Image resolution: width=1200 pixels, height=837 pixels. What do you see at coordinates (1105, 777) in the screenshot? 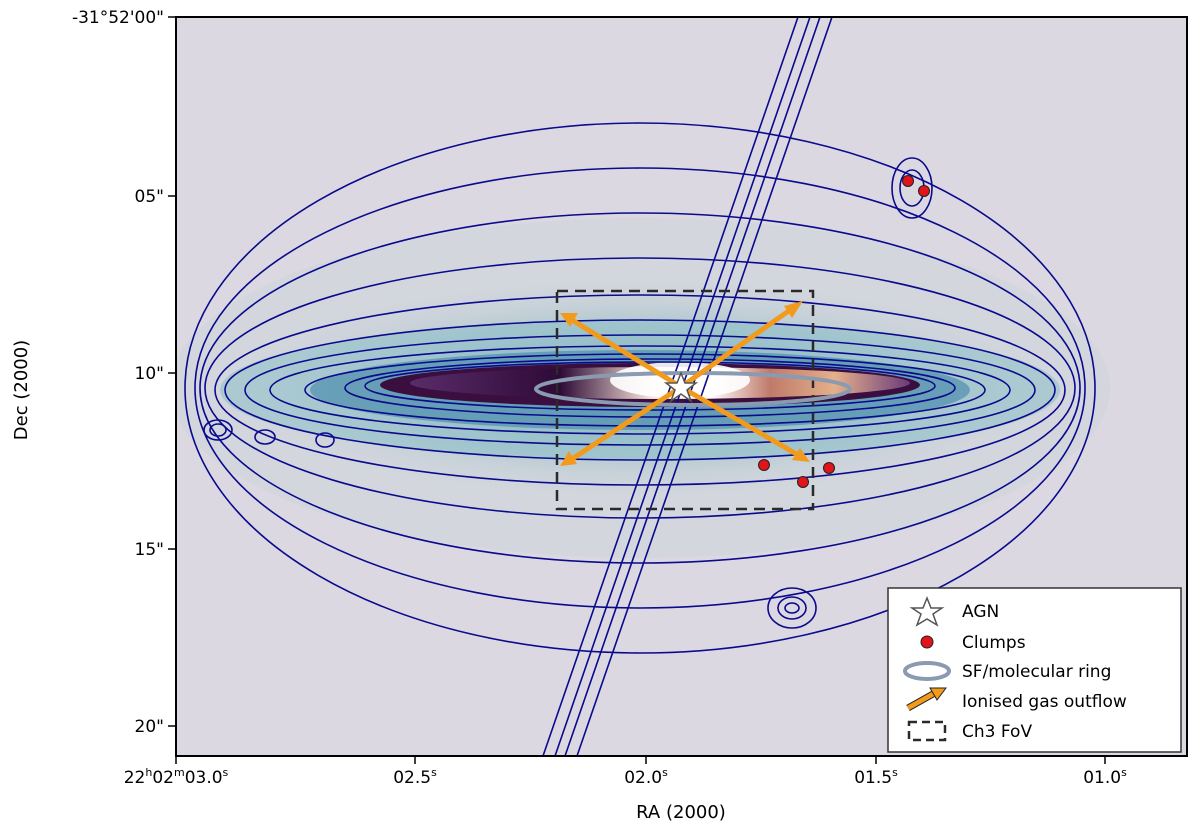
I see `x-tick-label-4: 01.0s` at bounding box center [1105, 777].